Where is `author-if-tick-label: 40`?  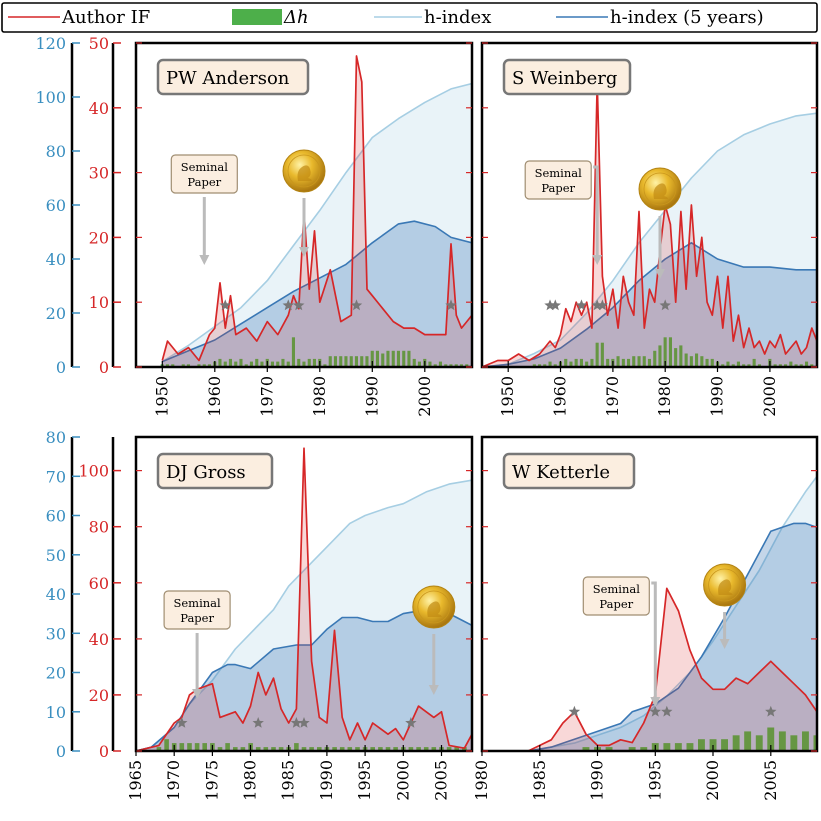
author-if-tick-label: 40 is located at coordinates (99, 108).